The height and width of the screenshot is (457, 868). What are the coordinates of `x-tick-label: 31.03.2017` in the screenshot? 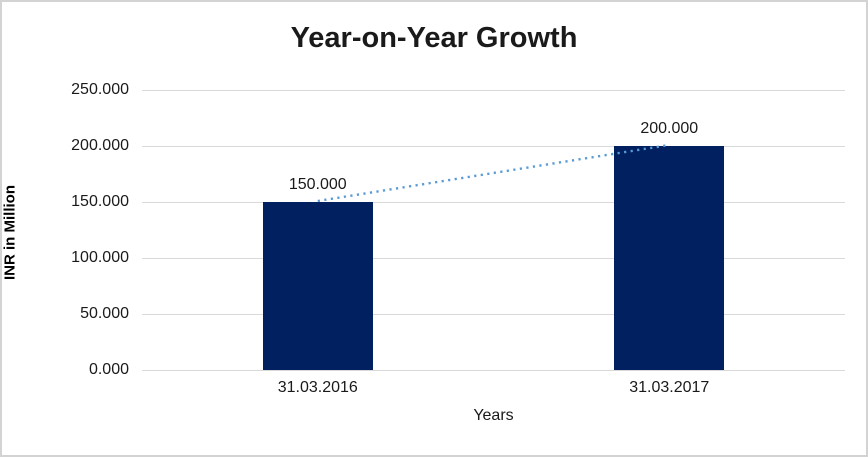 It's located at (669, 387).